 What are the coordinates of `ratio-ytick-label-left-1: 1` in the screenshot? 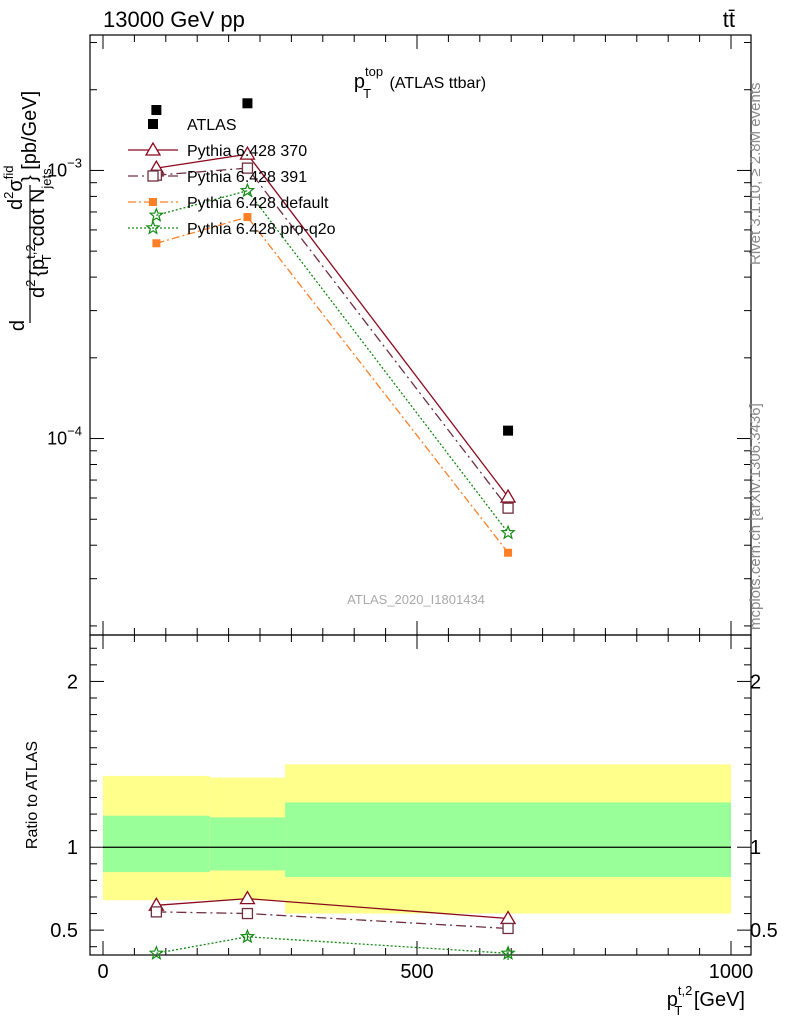 It's located at (72, 848).